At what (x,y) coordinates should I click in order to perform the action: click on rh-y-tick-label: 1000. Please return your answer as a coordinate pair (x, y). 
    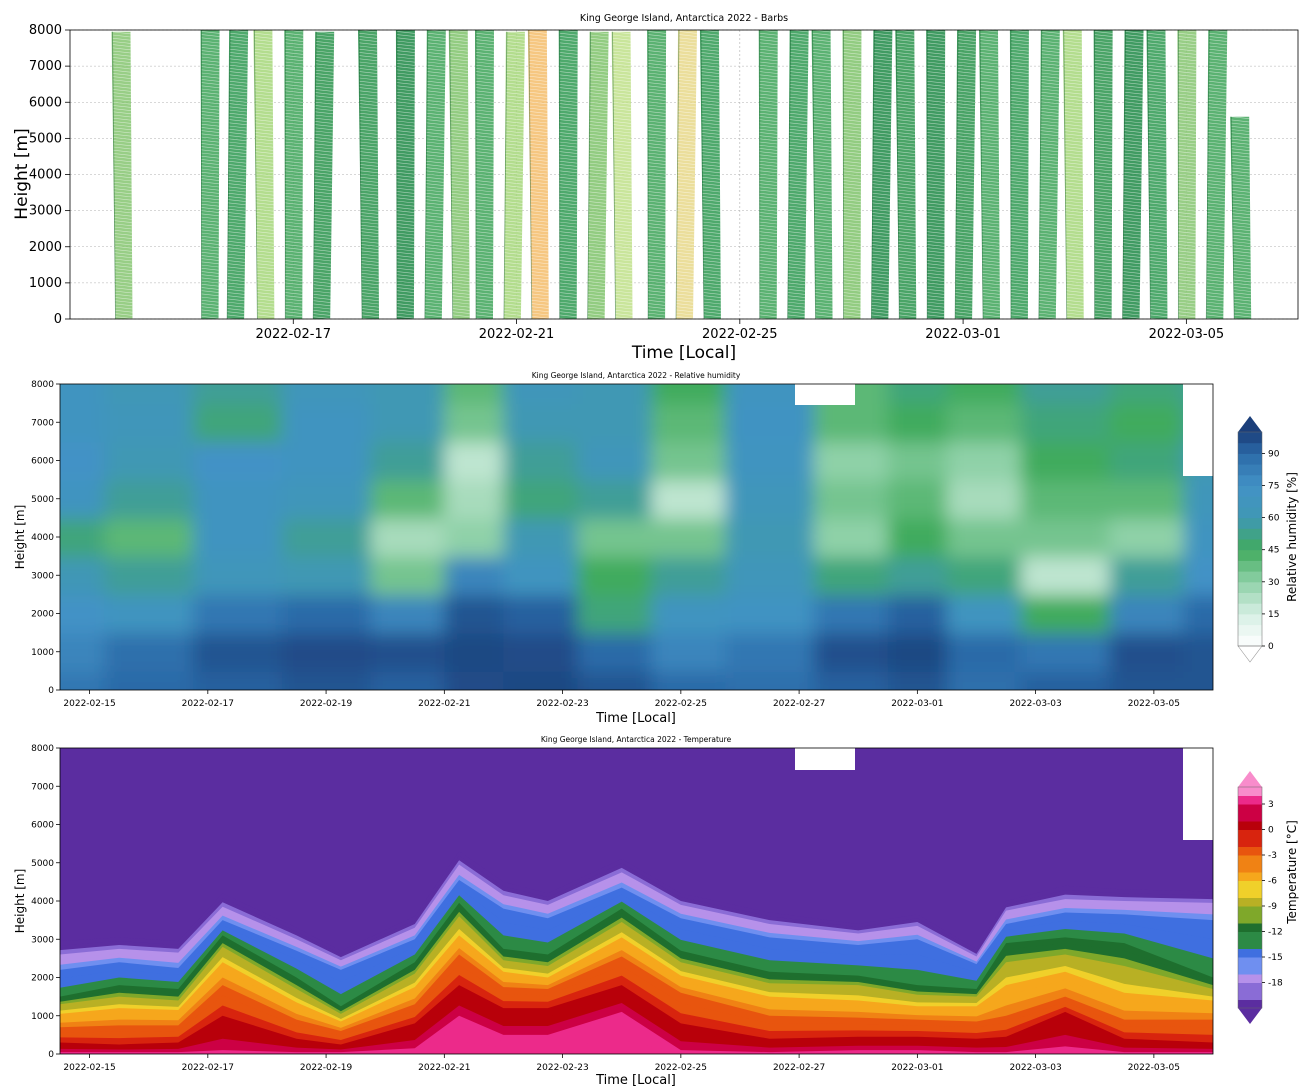
    Looking at the image, I should click on (42, 653).